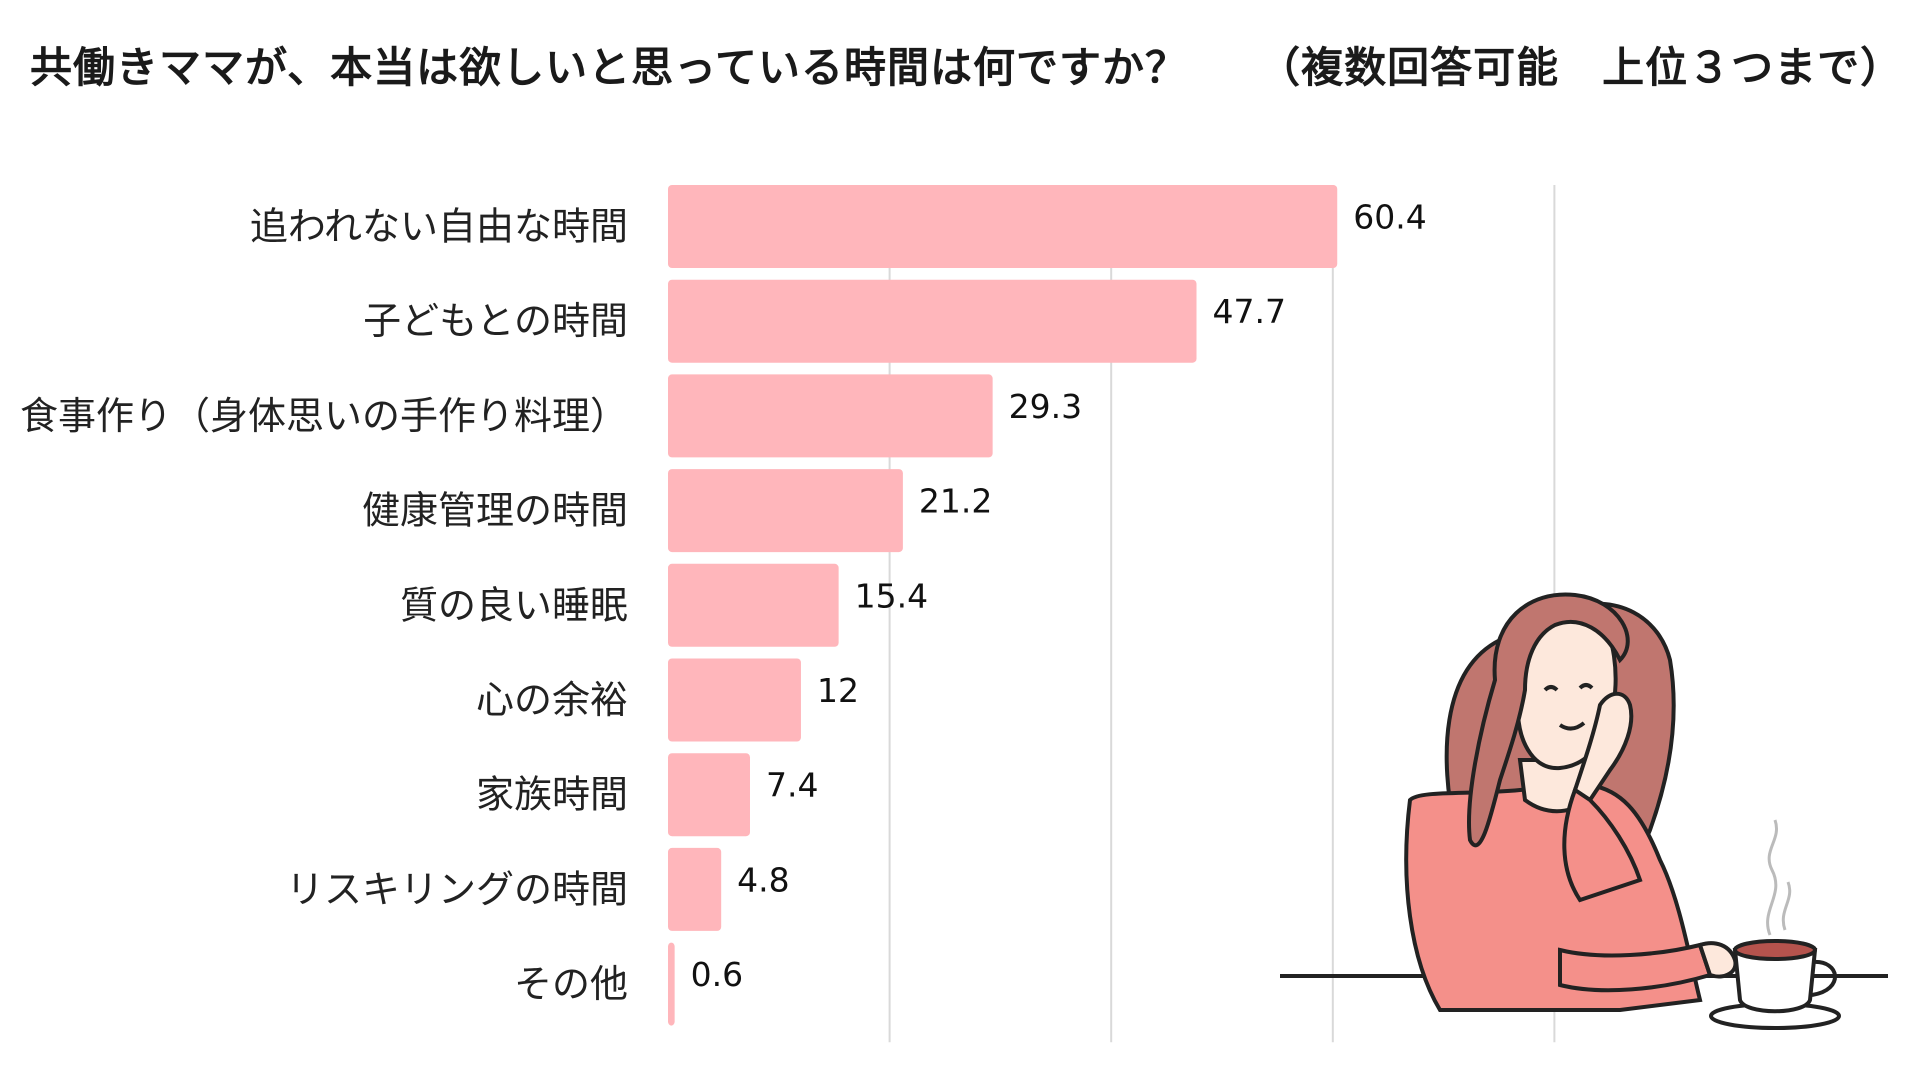 The width and height of the screenshot is (1920, 1080). I want to click on cup-handle, so click(1824, 978).